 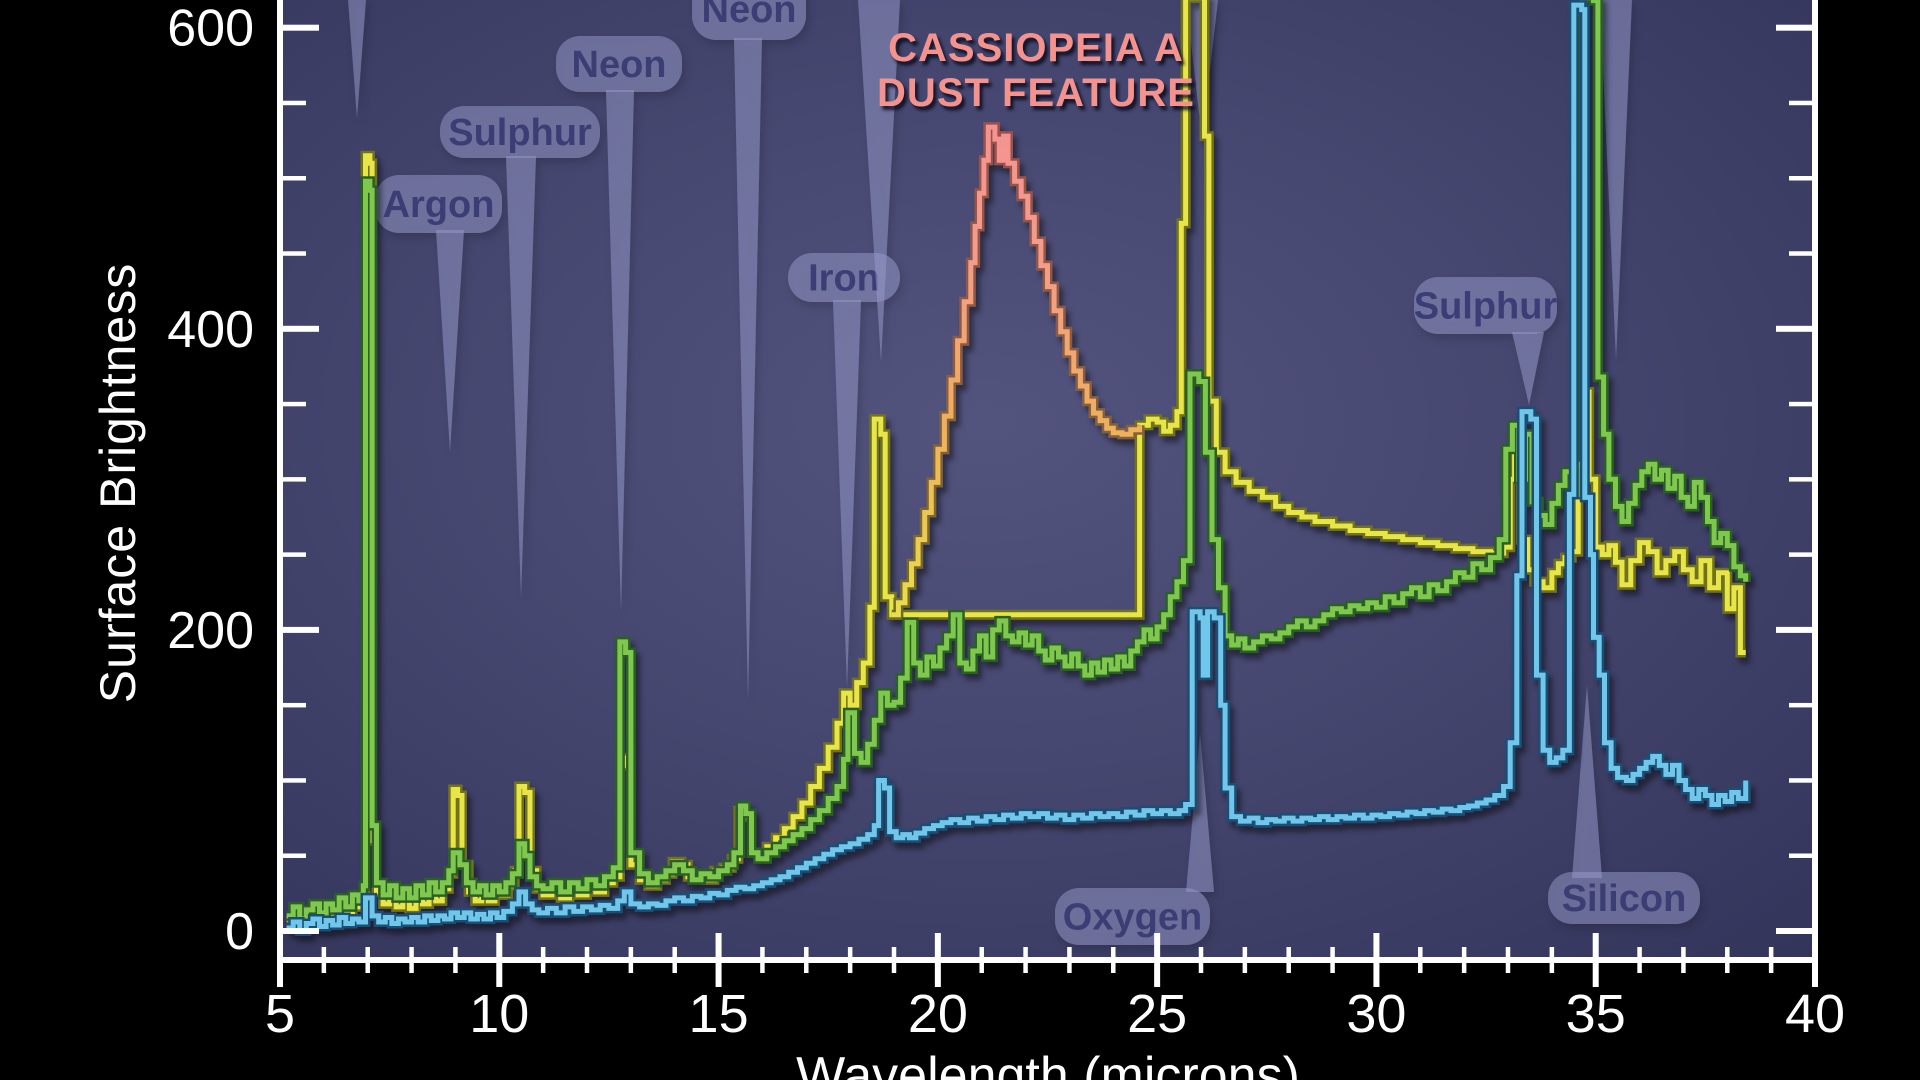 What do you see at coordinates (280, 1014) in the screenshot?
I see `x-tick-label-5: 5` at bounding box center [280, 1014].